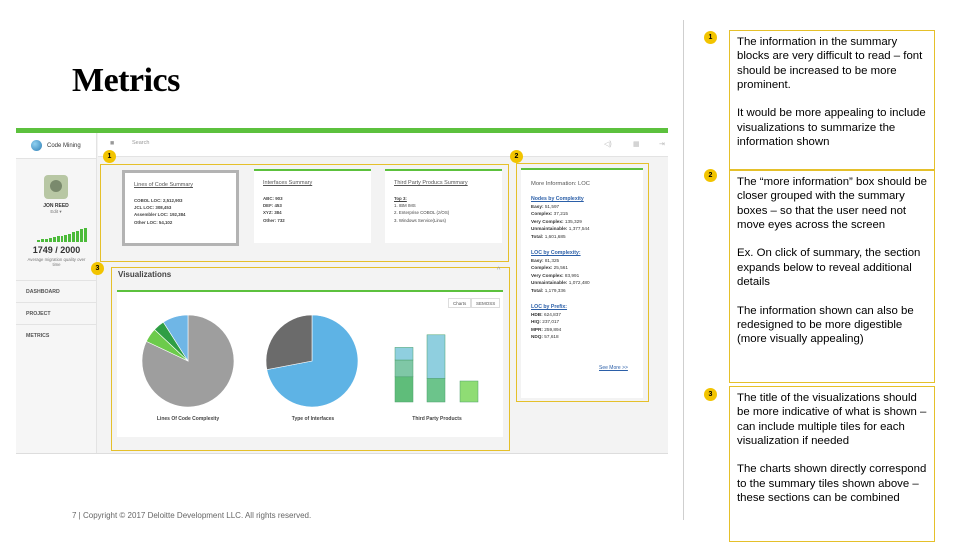  What do you see at coordinates (153, 208) in the screenshot?
I see `loc-line: JCL LOC: 308,453` at bounding box center [153, 208].